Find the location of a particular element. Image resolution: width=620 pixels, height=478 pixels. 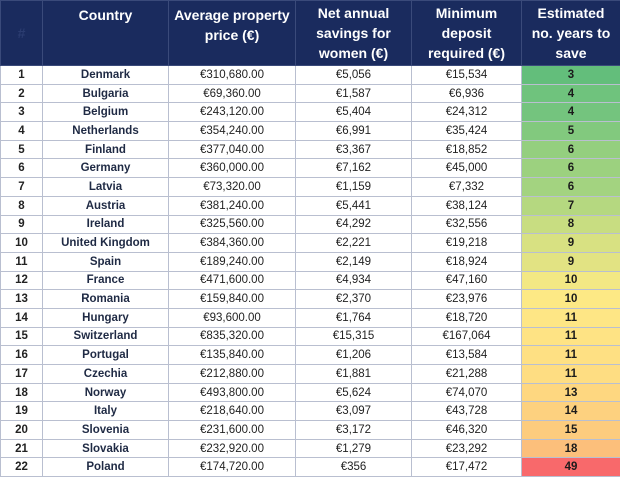

savings-cell: €4,292 is located at coordinates (353, 224).